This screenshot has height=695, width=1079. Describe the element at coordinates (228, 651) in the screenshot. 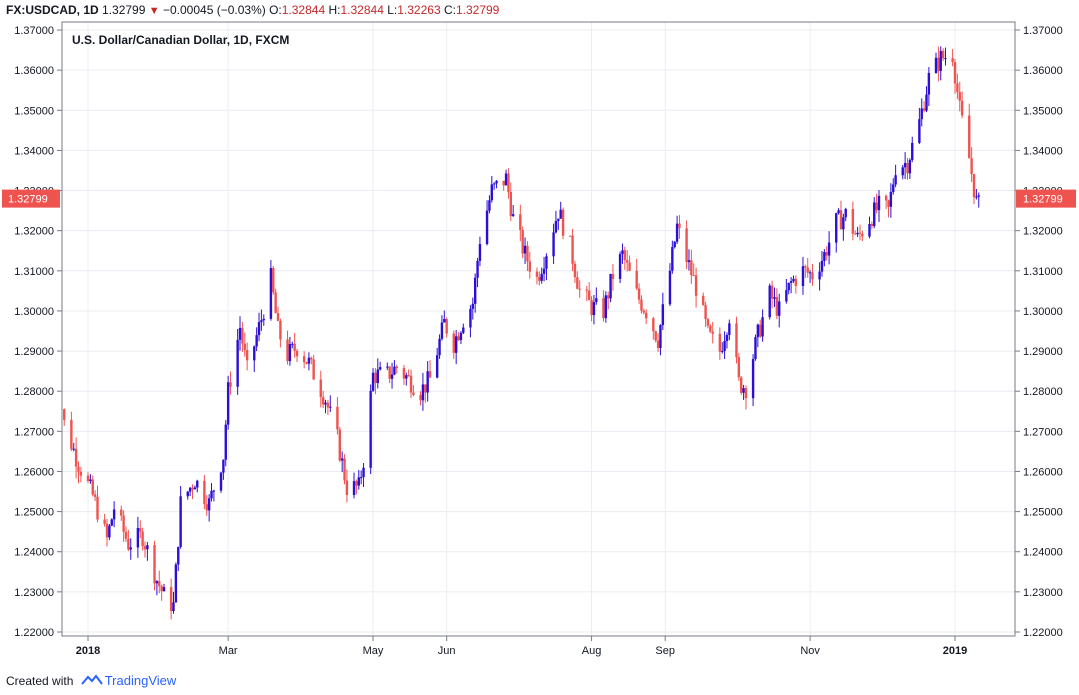

I see `x-tick-label: Mar` at that location.